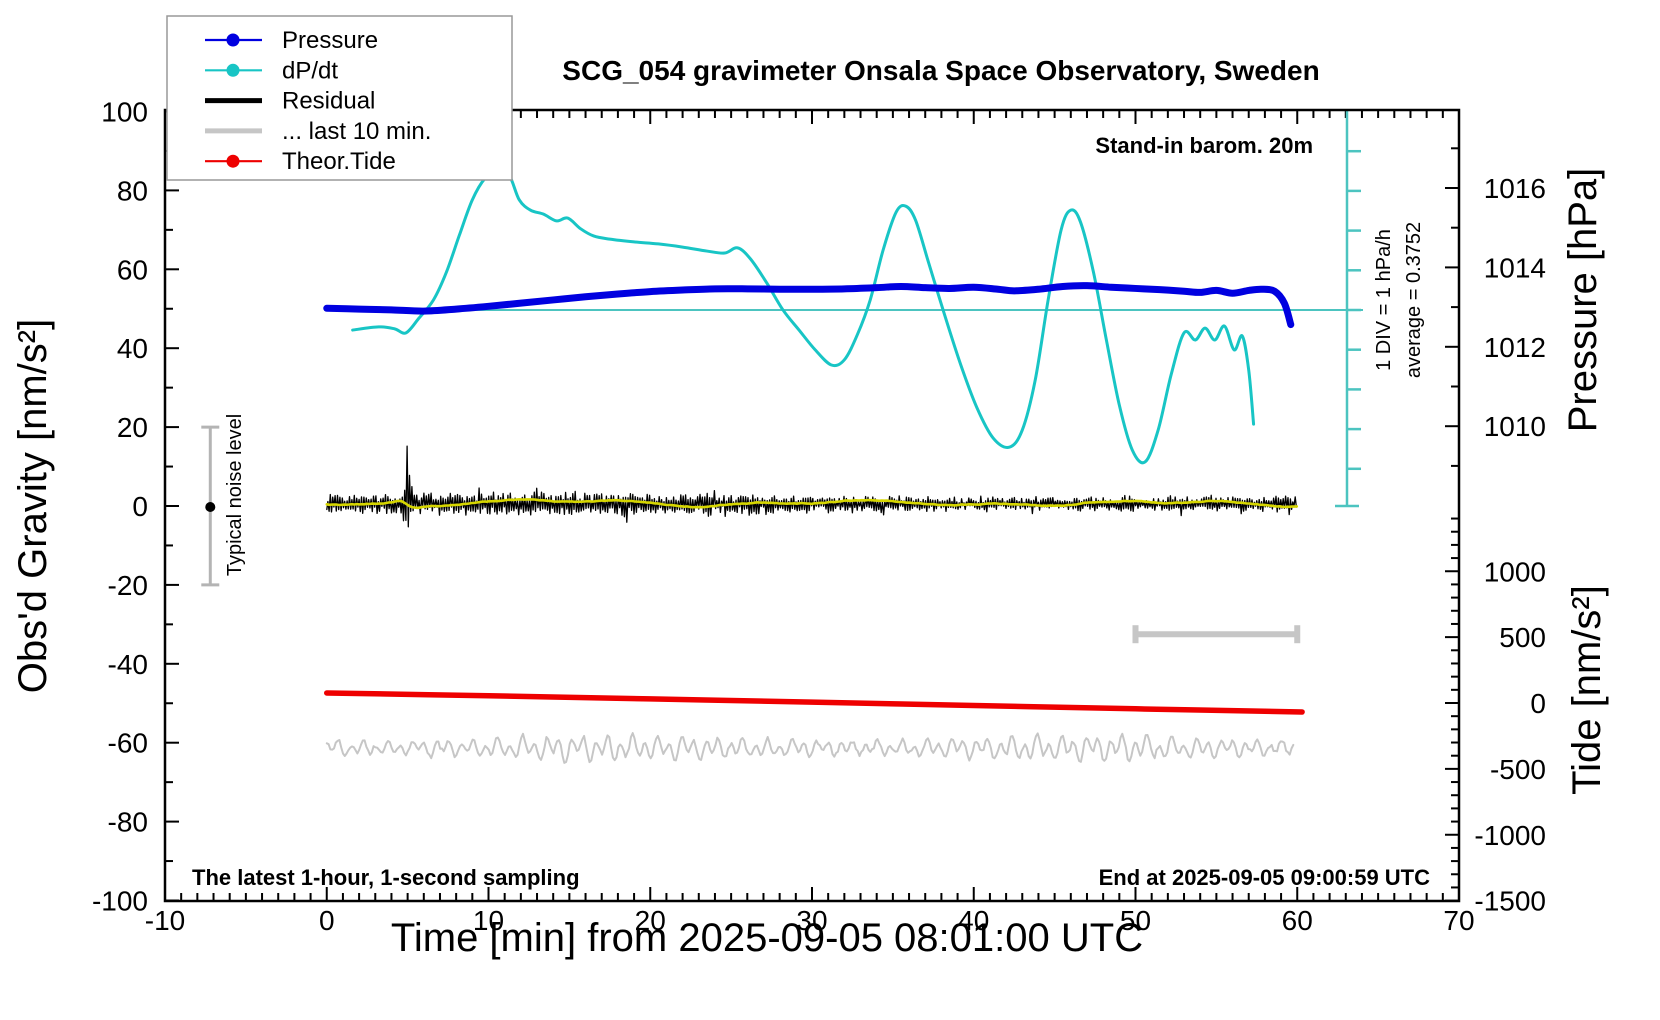 The image size is (1660, 1020). I want to click on y-left-axis-title: Obs'd Gravity [nm/s²], so click(33, 506).